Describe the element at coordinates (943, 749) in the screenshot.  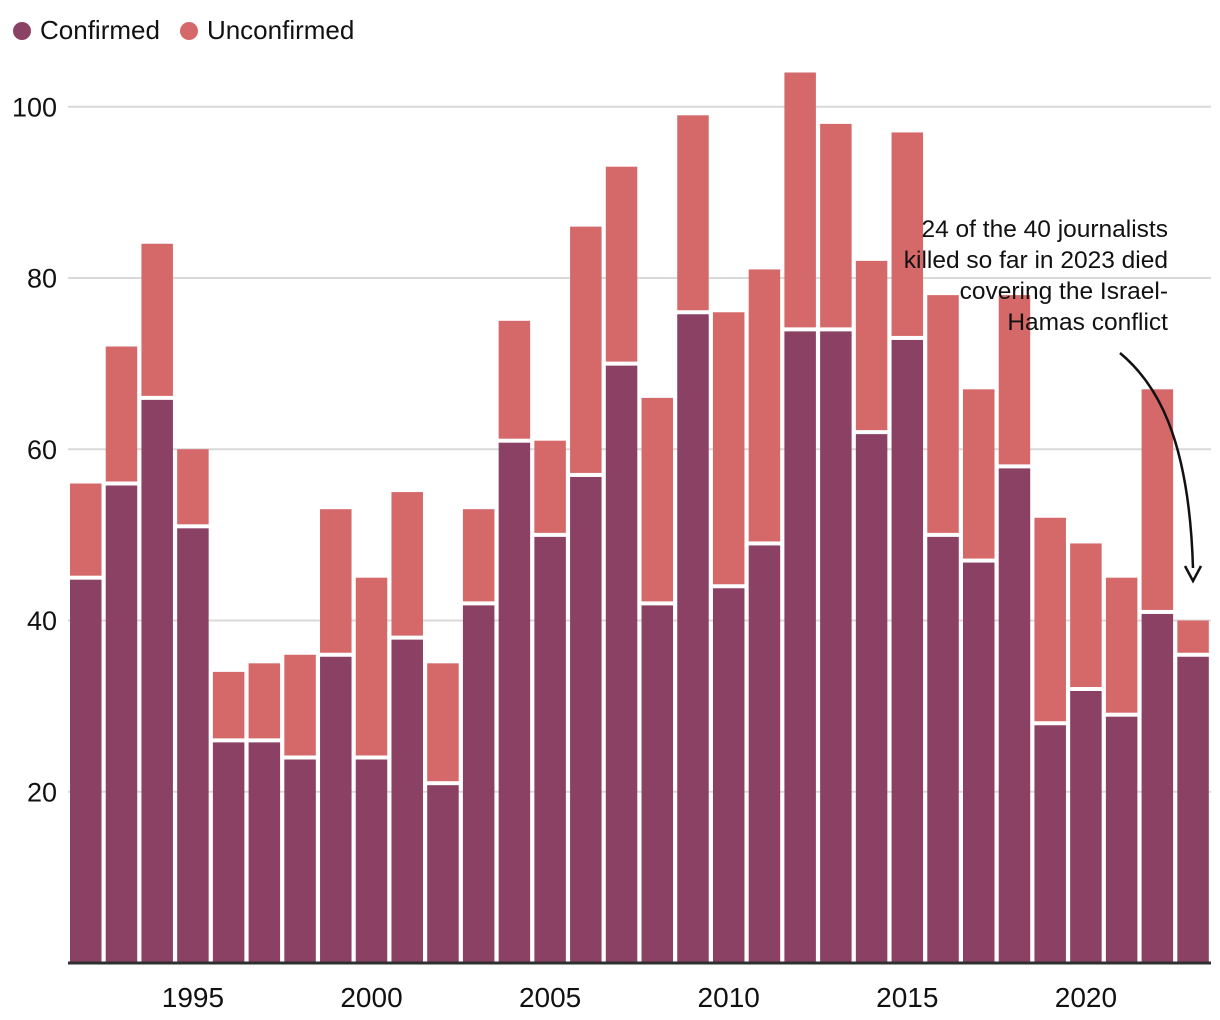
I see `bar-2016-confirmed` at that location.